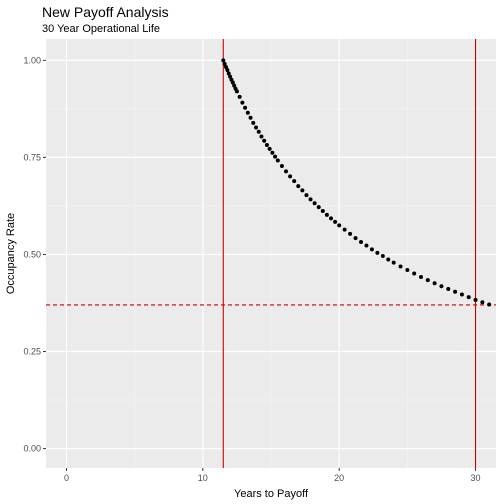  What do you see at coordinates (271, 494) in the screenshot?
I see `x-axis-title: Years to Payoff` at bounding box center [271, 494].